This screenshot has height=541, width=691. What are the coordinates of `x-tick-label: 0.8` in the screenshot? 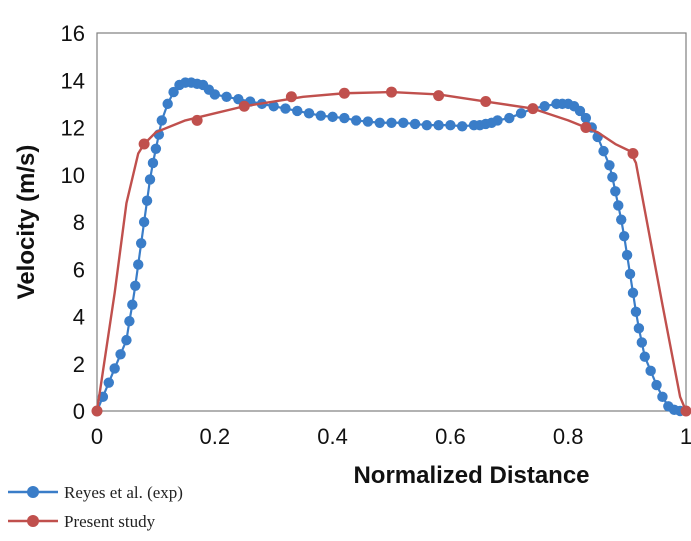 It's located at (568, 436).